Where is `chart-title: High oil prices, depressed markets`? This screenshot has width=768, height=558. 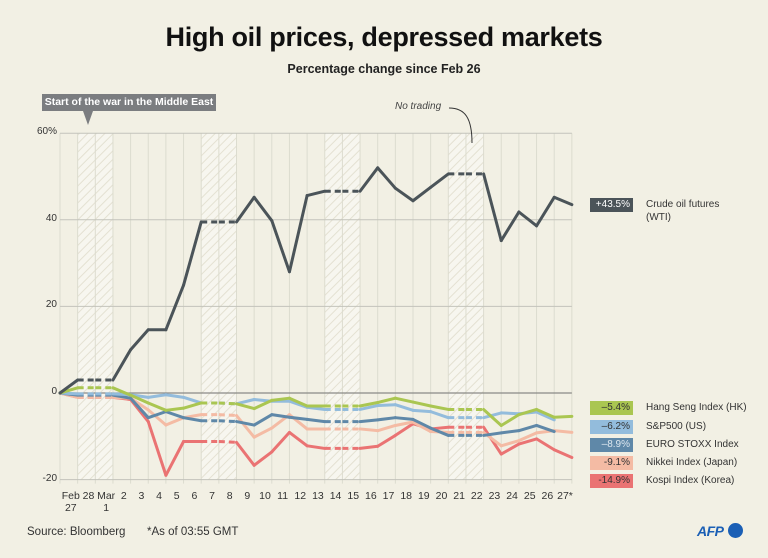 chart-title: High oil prices, depressed markets is located at coordinates (384, 37).